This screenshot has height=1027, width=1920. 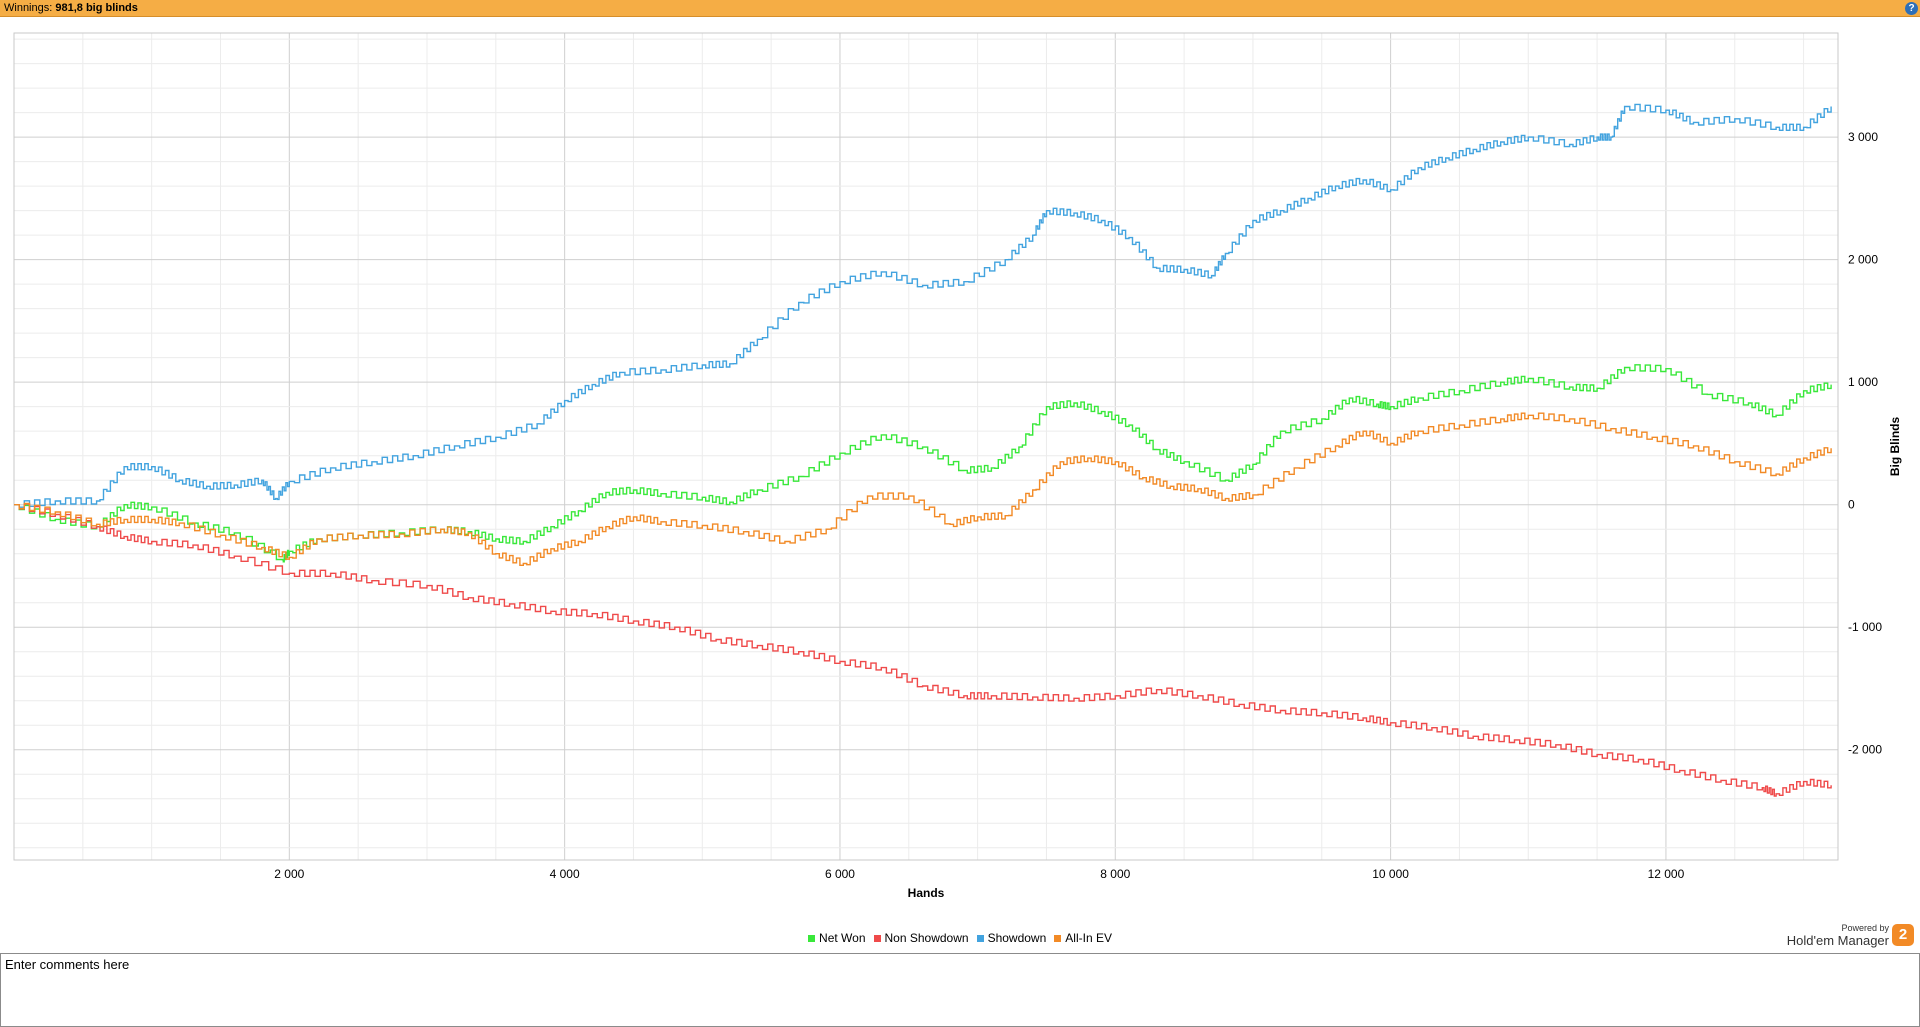 What do you see at coordinates (1895, 447) in the screenshot?
I see `y-axis-label: Big Blinds` at bounding box center [1895, 447].